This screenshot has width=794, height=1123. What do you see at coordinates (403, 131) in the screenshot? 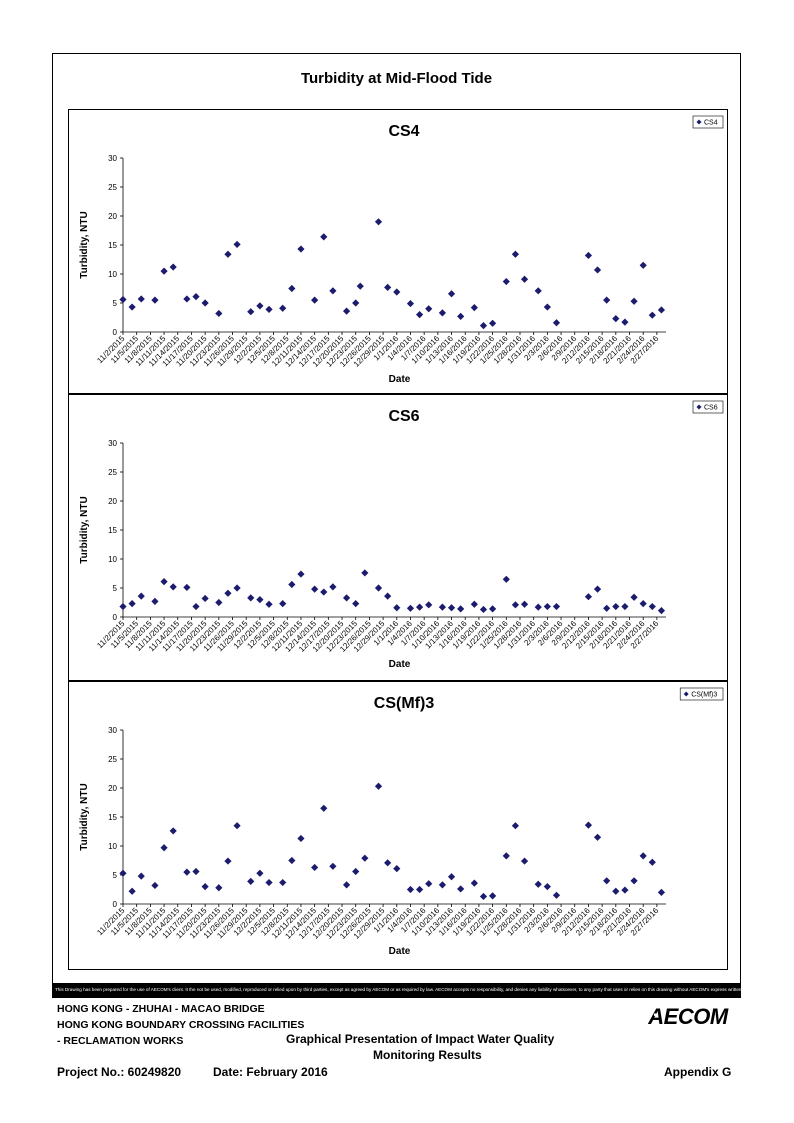
I see `chart-title: CS4` at bounding box center [403, 131].